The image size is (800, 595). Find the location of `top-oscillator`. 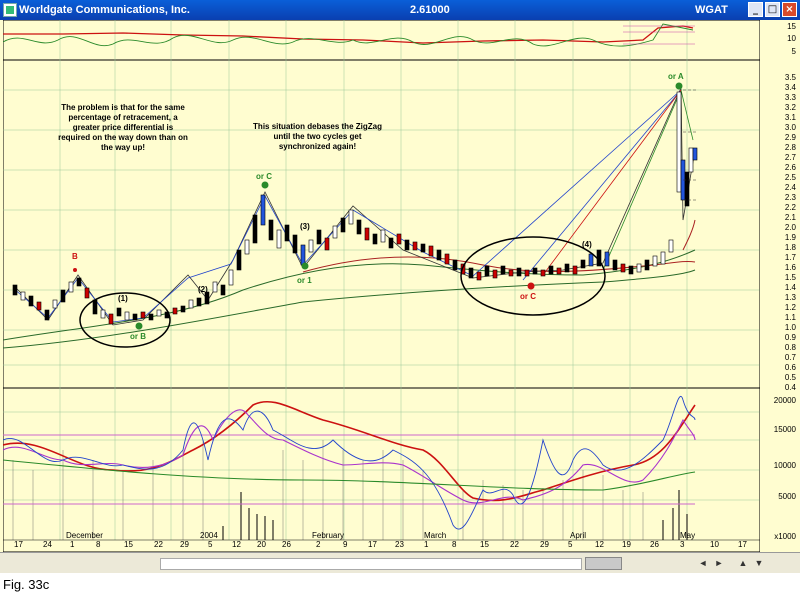

top-oscillator is located at coordinates (349, 35).